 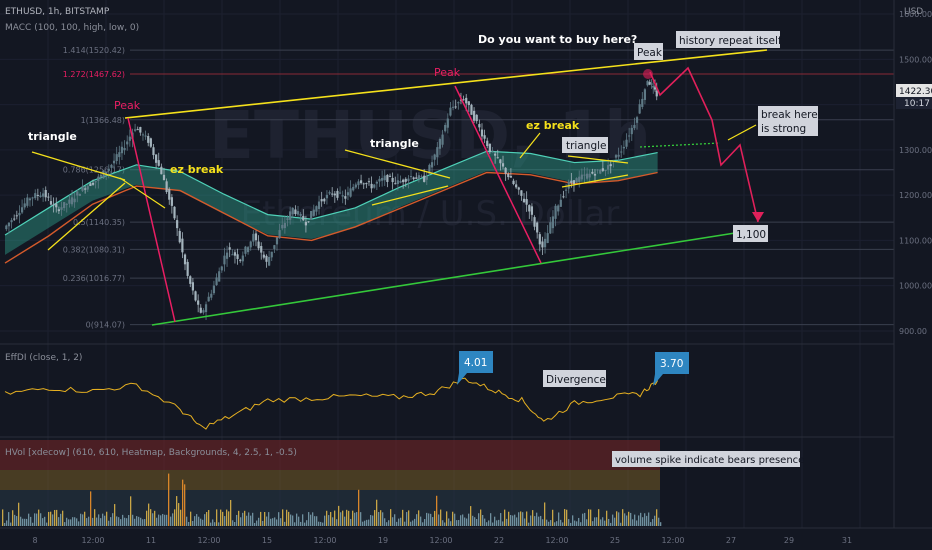 I want to click on price-axis, so click(x=913, y=264).